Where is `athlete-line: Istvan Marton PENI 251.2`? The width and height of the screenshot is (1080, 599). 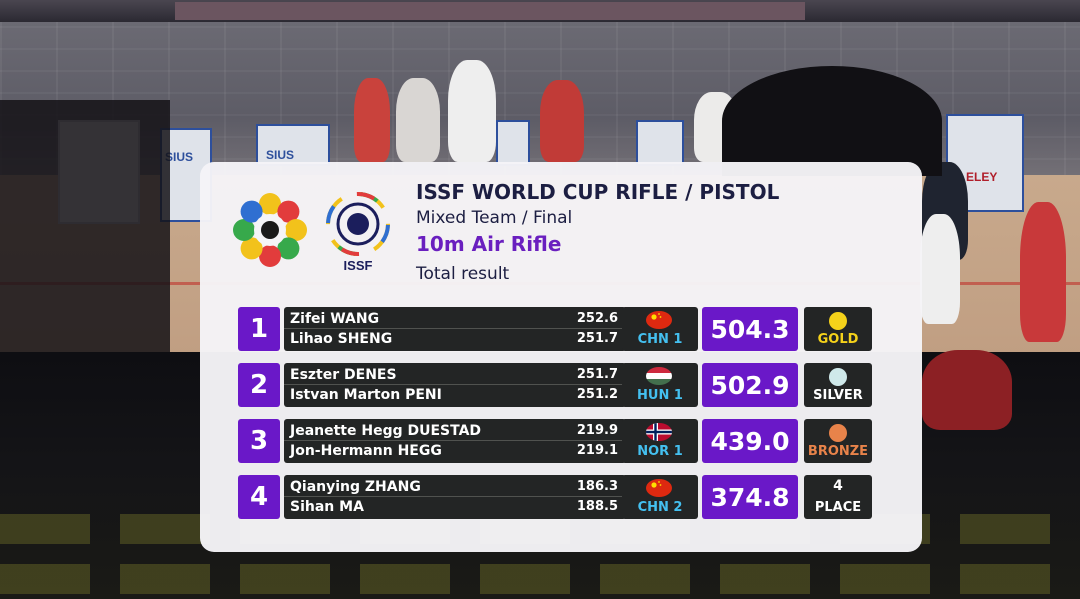 athlete-line: Istvan Marton PENI 251.2 is located at coordinates (455, 395).